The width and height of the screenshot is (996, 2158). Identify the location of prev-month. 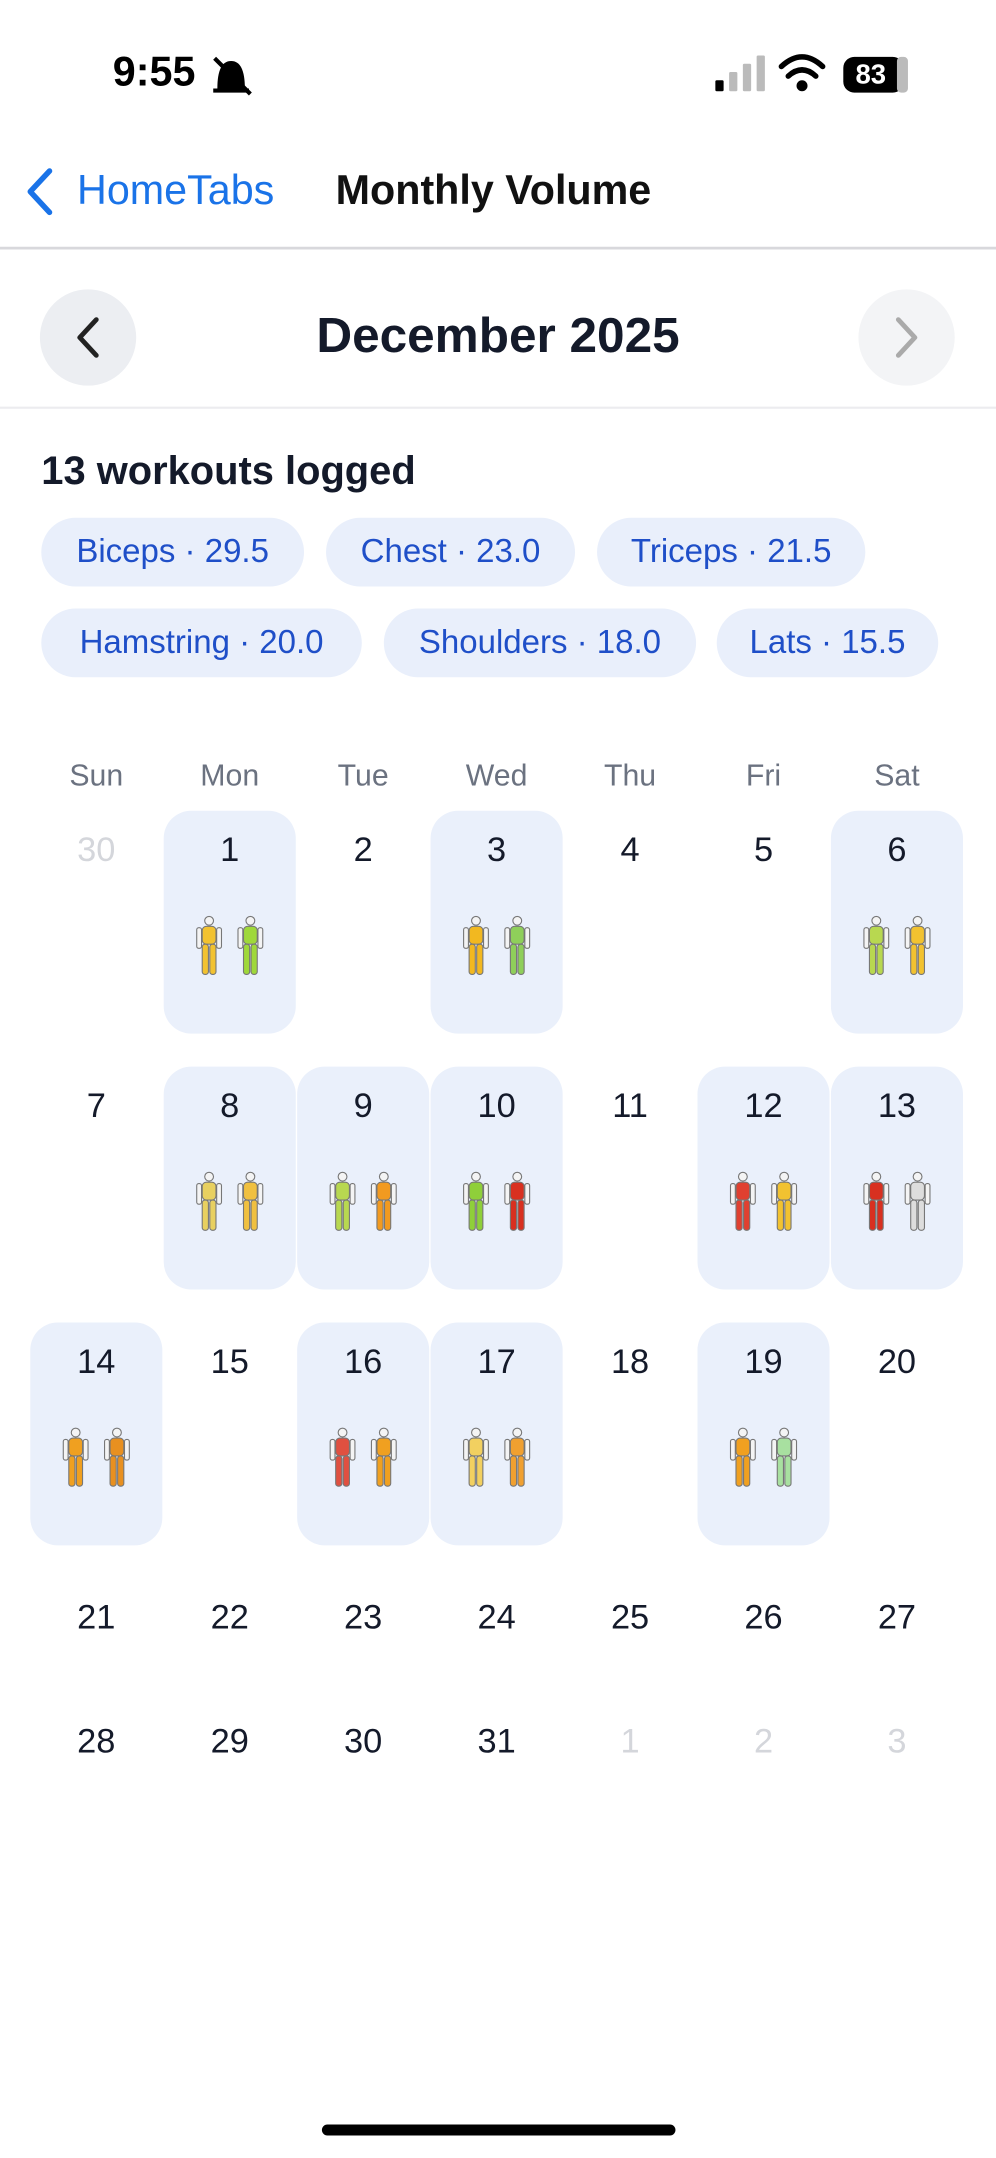
(88, 337).